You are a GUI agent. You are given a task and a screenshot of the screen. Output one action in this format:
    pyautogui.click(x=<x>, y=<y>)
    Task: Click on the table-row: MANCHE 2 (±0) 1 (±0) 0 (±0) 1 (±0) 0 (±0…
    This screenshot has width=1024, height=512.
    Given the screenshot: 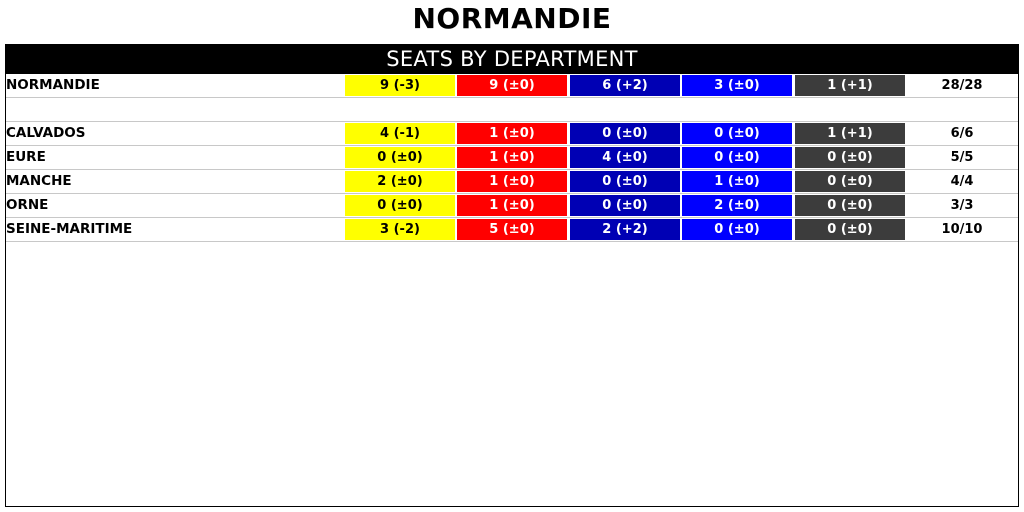 What is the action you would take?
    pyautogui.click(x=512, y=182)
    